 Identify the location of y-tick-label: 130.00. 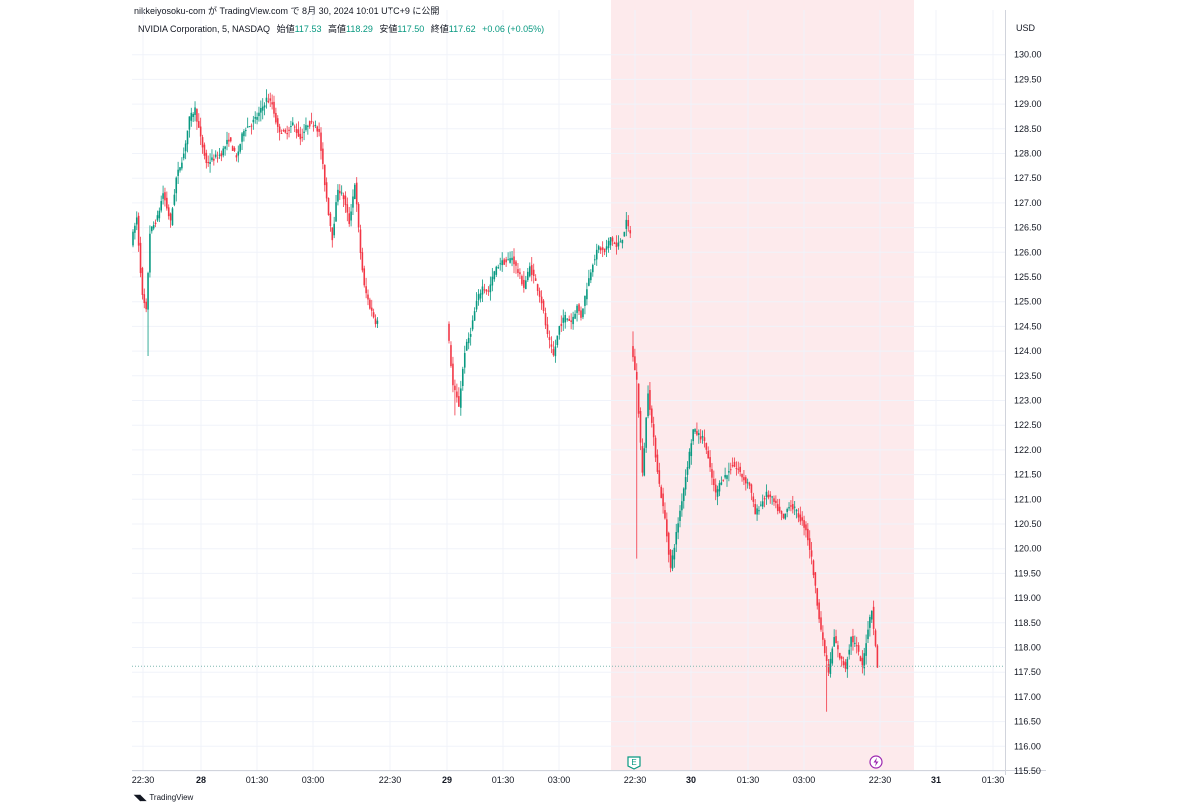
(1028, 55).